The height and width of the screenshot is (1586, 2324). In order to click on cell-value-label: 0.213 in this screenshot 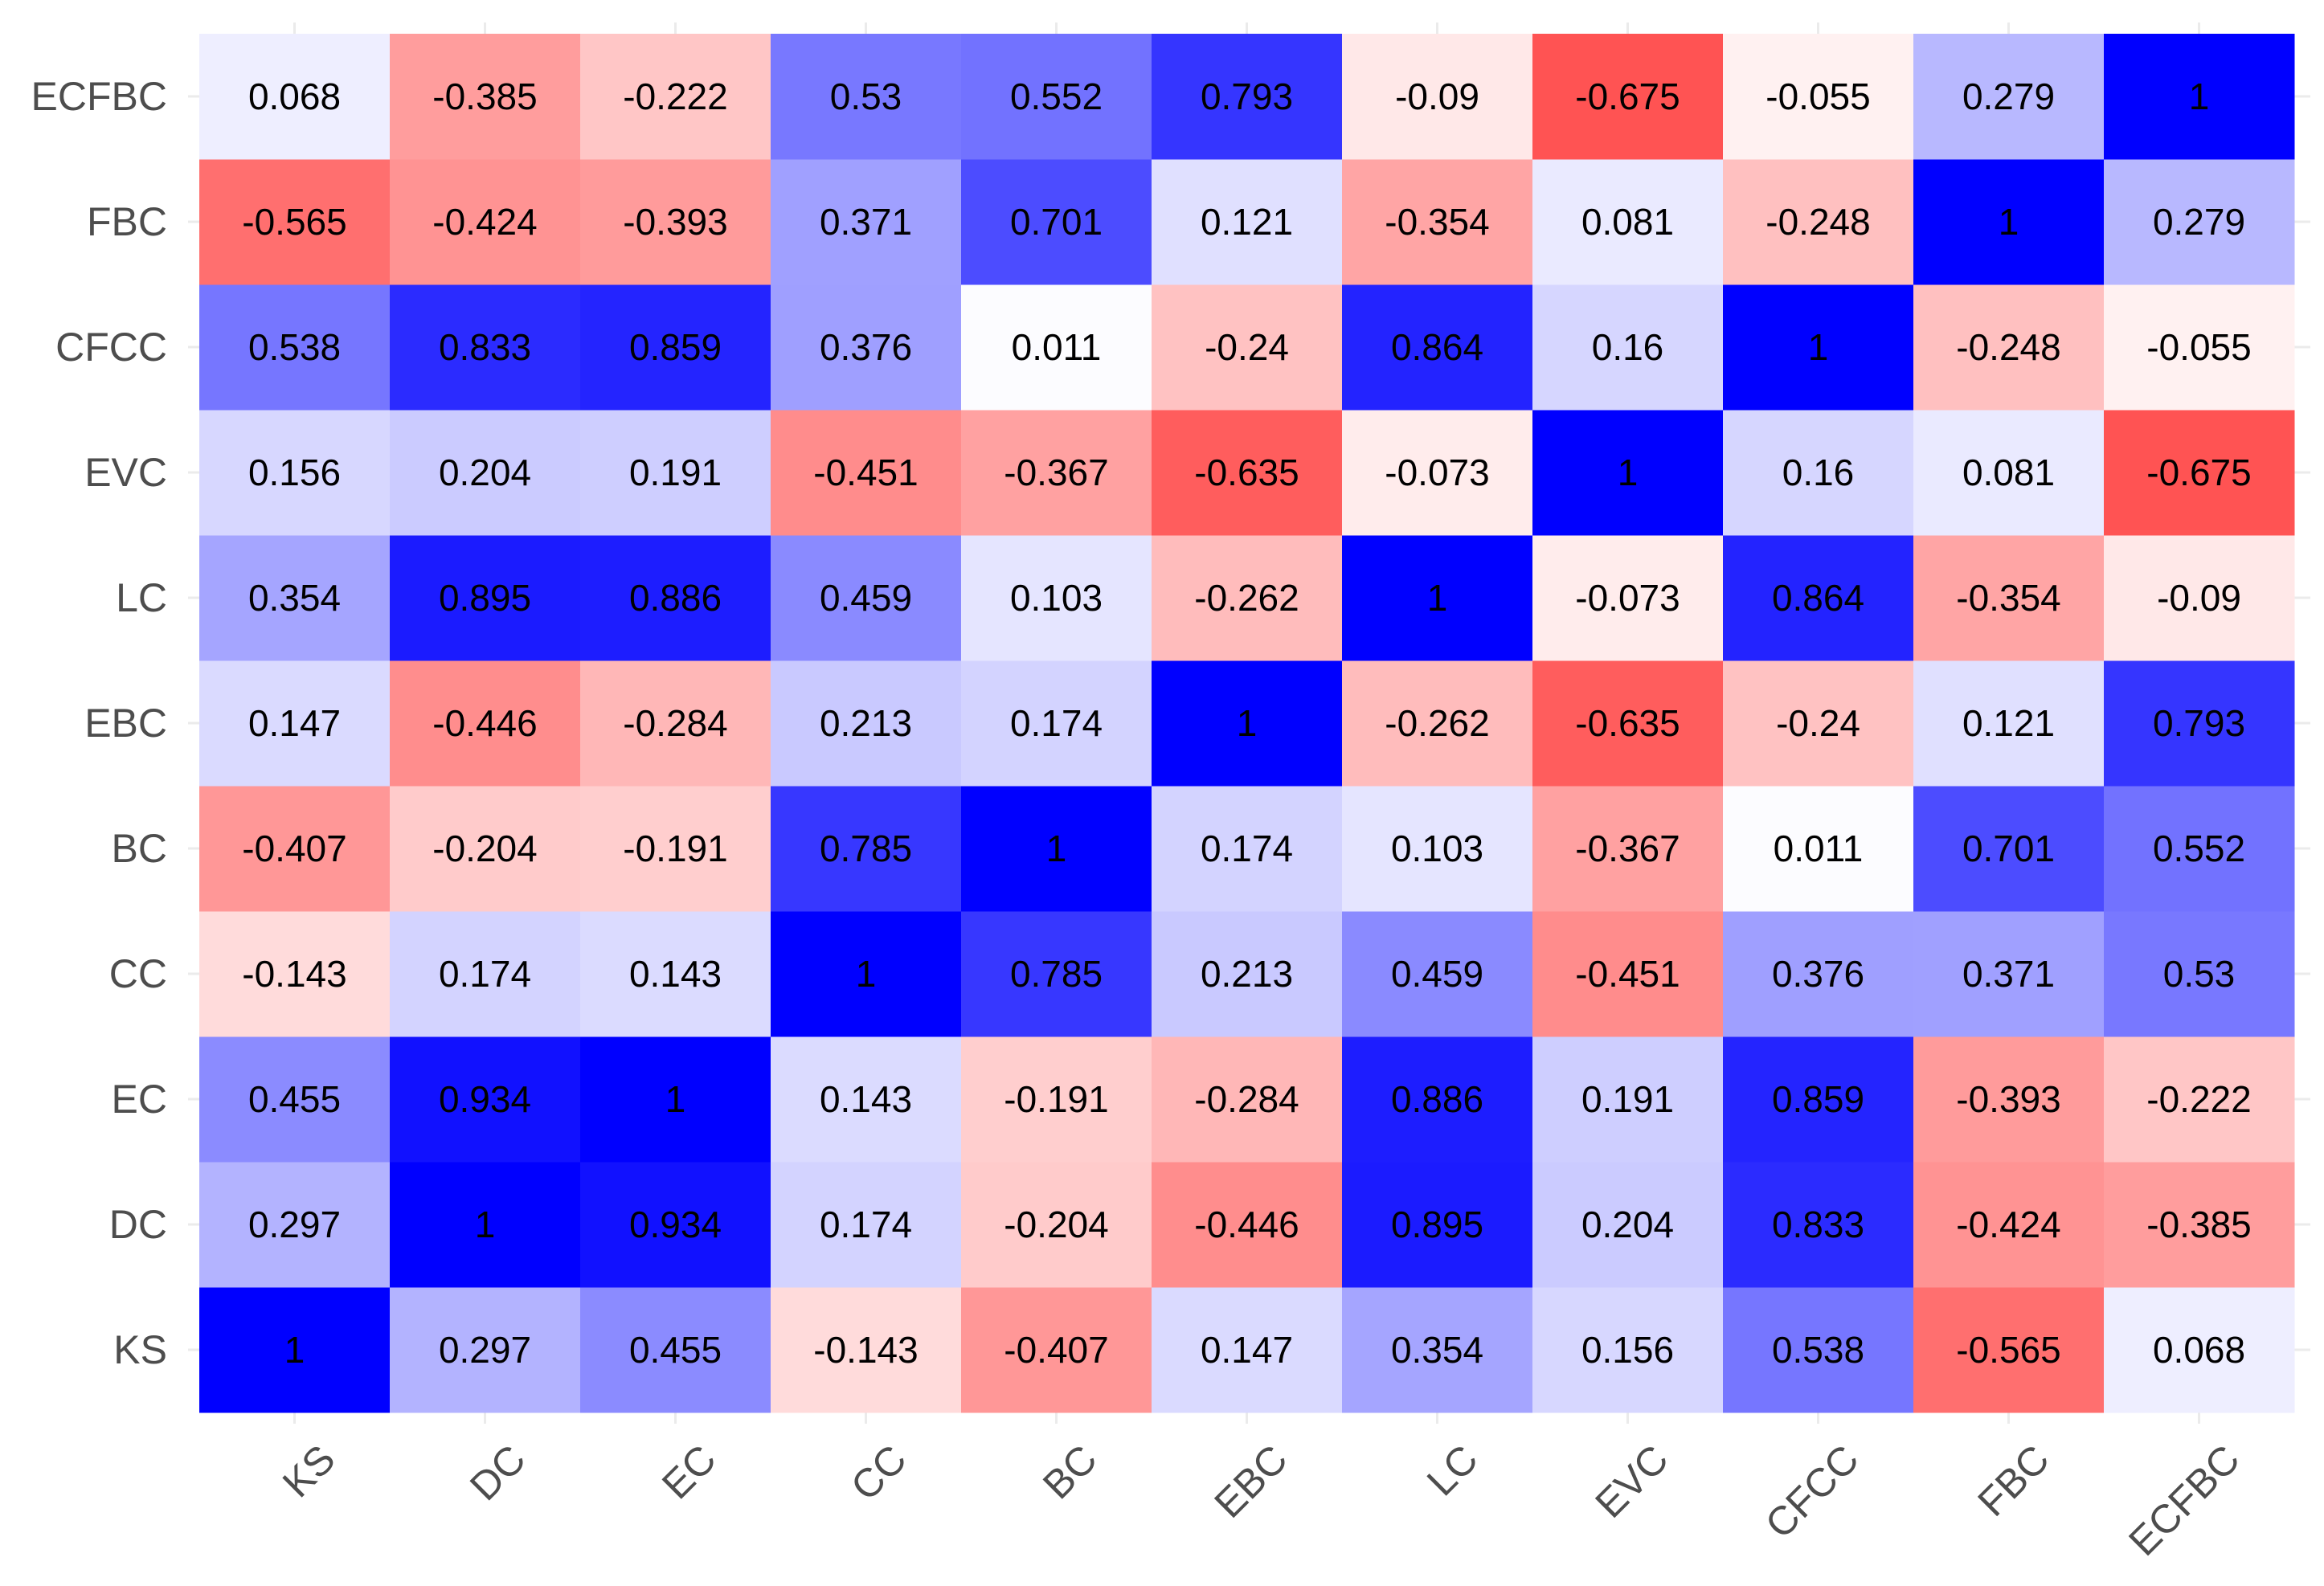, I will do `click(1247, 974)`.